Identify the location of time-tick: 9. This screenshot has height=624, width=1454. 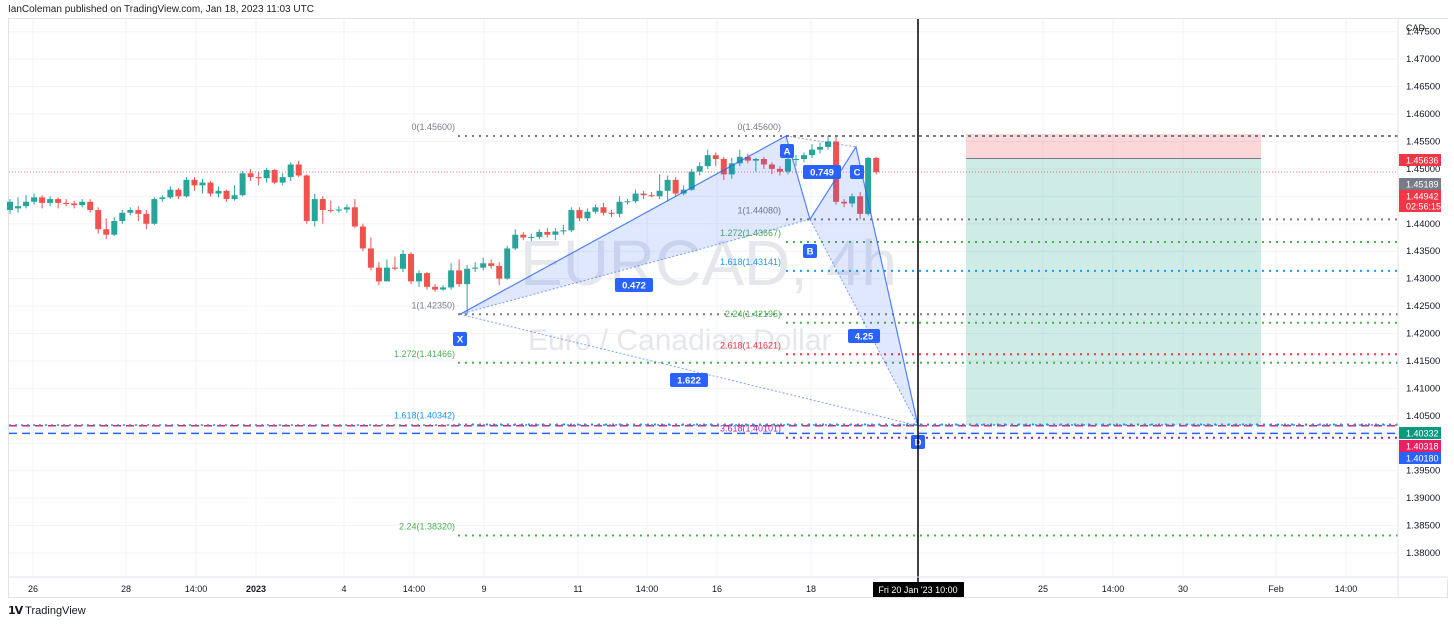
(483, 589).